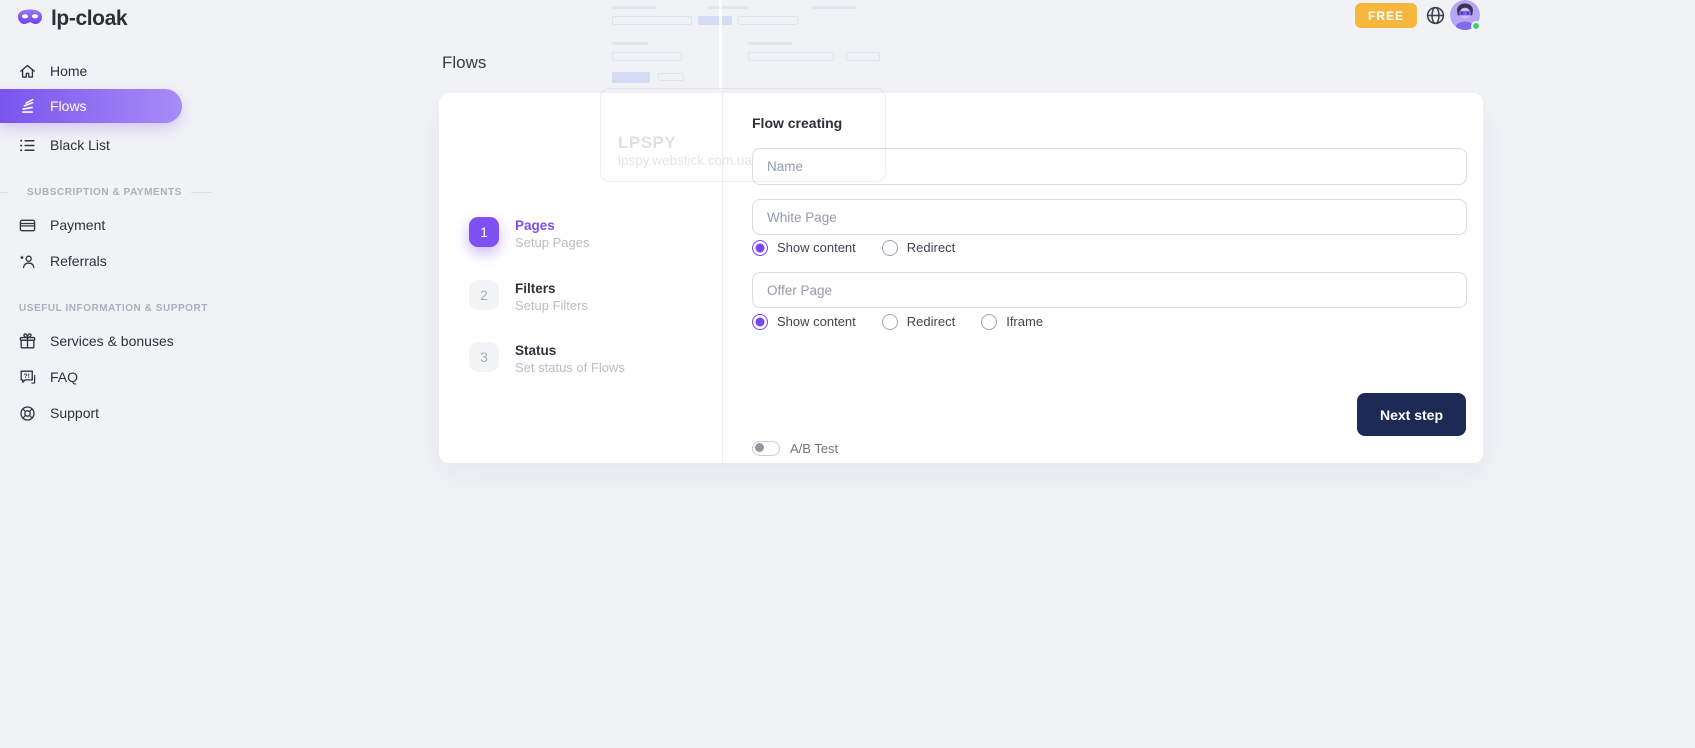 This screenshot has height=748, width=1695. Describe the element at coordinates (69, 71) in the screenshot. I see `sidebar-item-label: Home` at that location.